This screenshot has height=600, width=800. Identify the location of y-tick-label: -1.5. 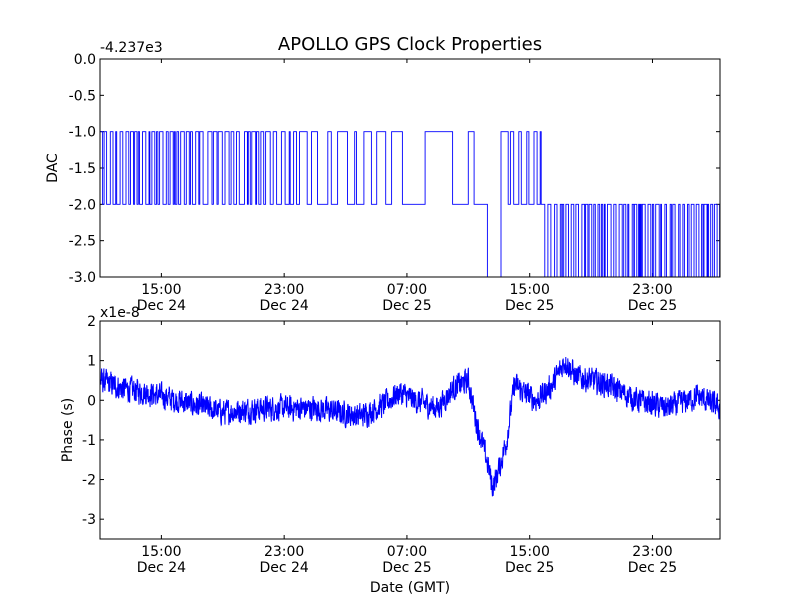
(82, 169).